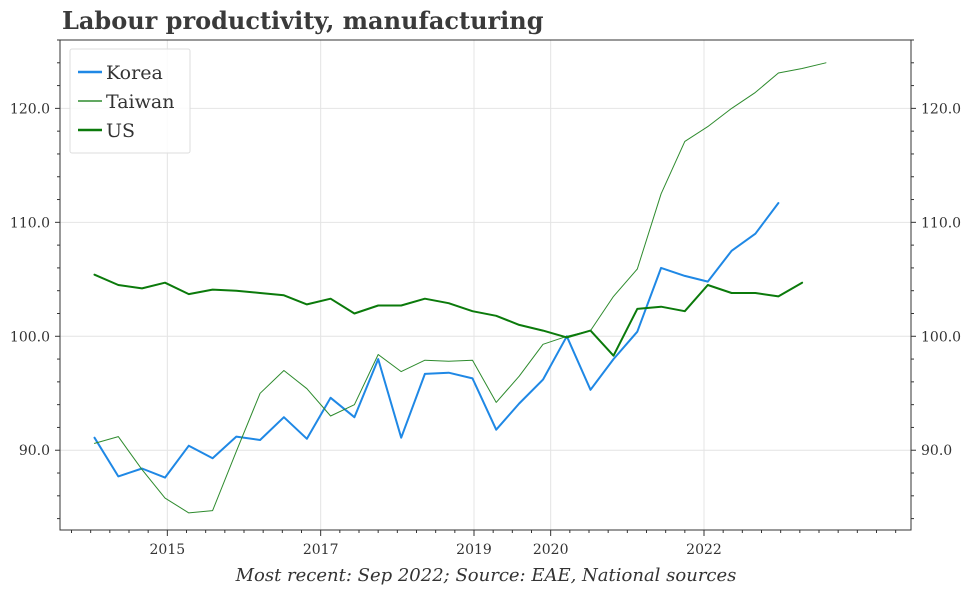  Describe the element at coordinates (704, 550) in the screenshot. I see `x-tick-label: 2022` at that location.